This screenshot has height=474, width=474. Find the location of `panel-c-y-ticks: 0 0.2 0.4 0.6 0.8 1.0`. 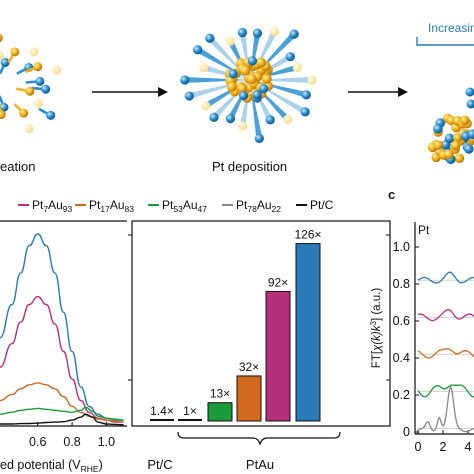

panel-c-y-ticks: 0 0.2 0.4 0.6 0.8 1.0 is located at coordinates (406, 339).